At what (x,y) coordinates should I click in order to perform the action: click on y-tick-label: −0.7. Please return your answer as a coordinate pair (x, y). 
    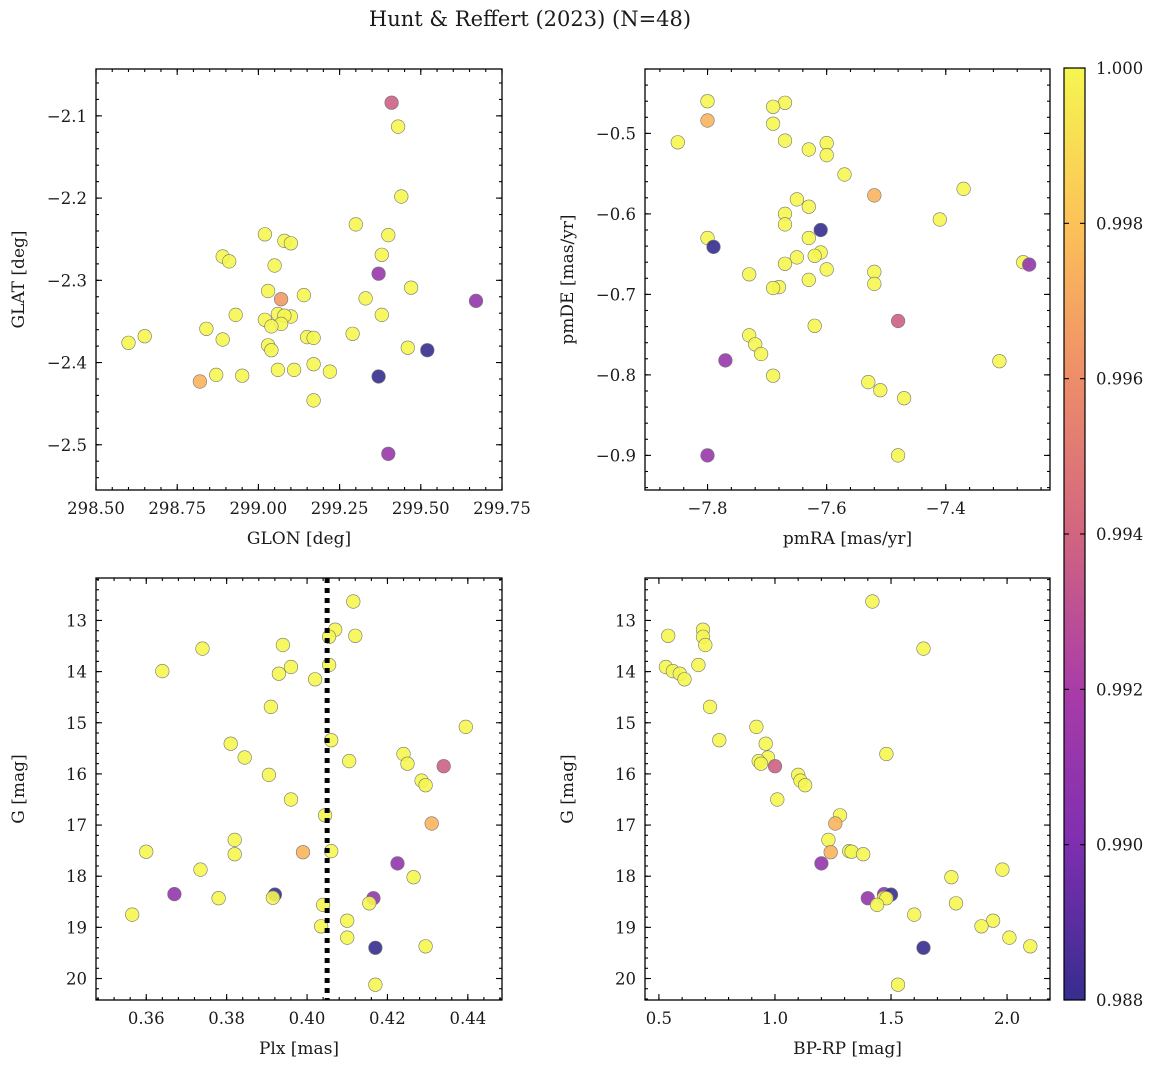
    Looking at the image, I should click on (616, 294).